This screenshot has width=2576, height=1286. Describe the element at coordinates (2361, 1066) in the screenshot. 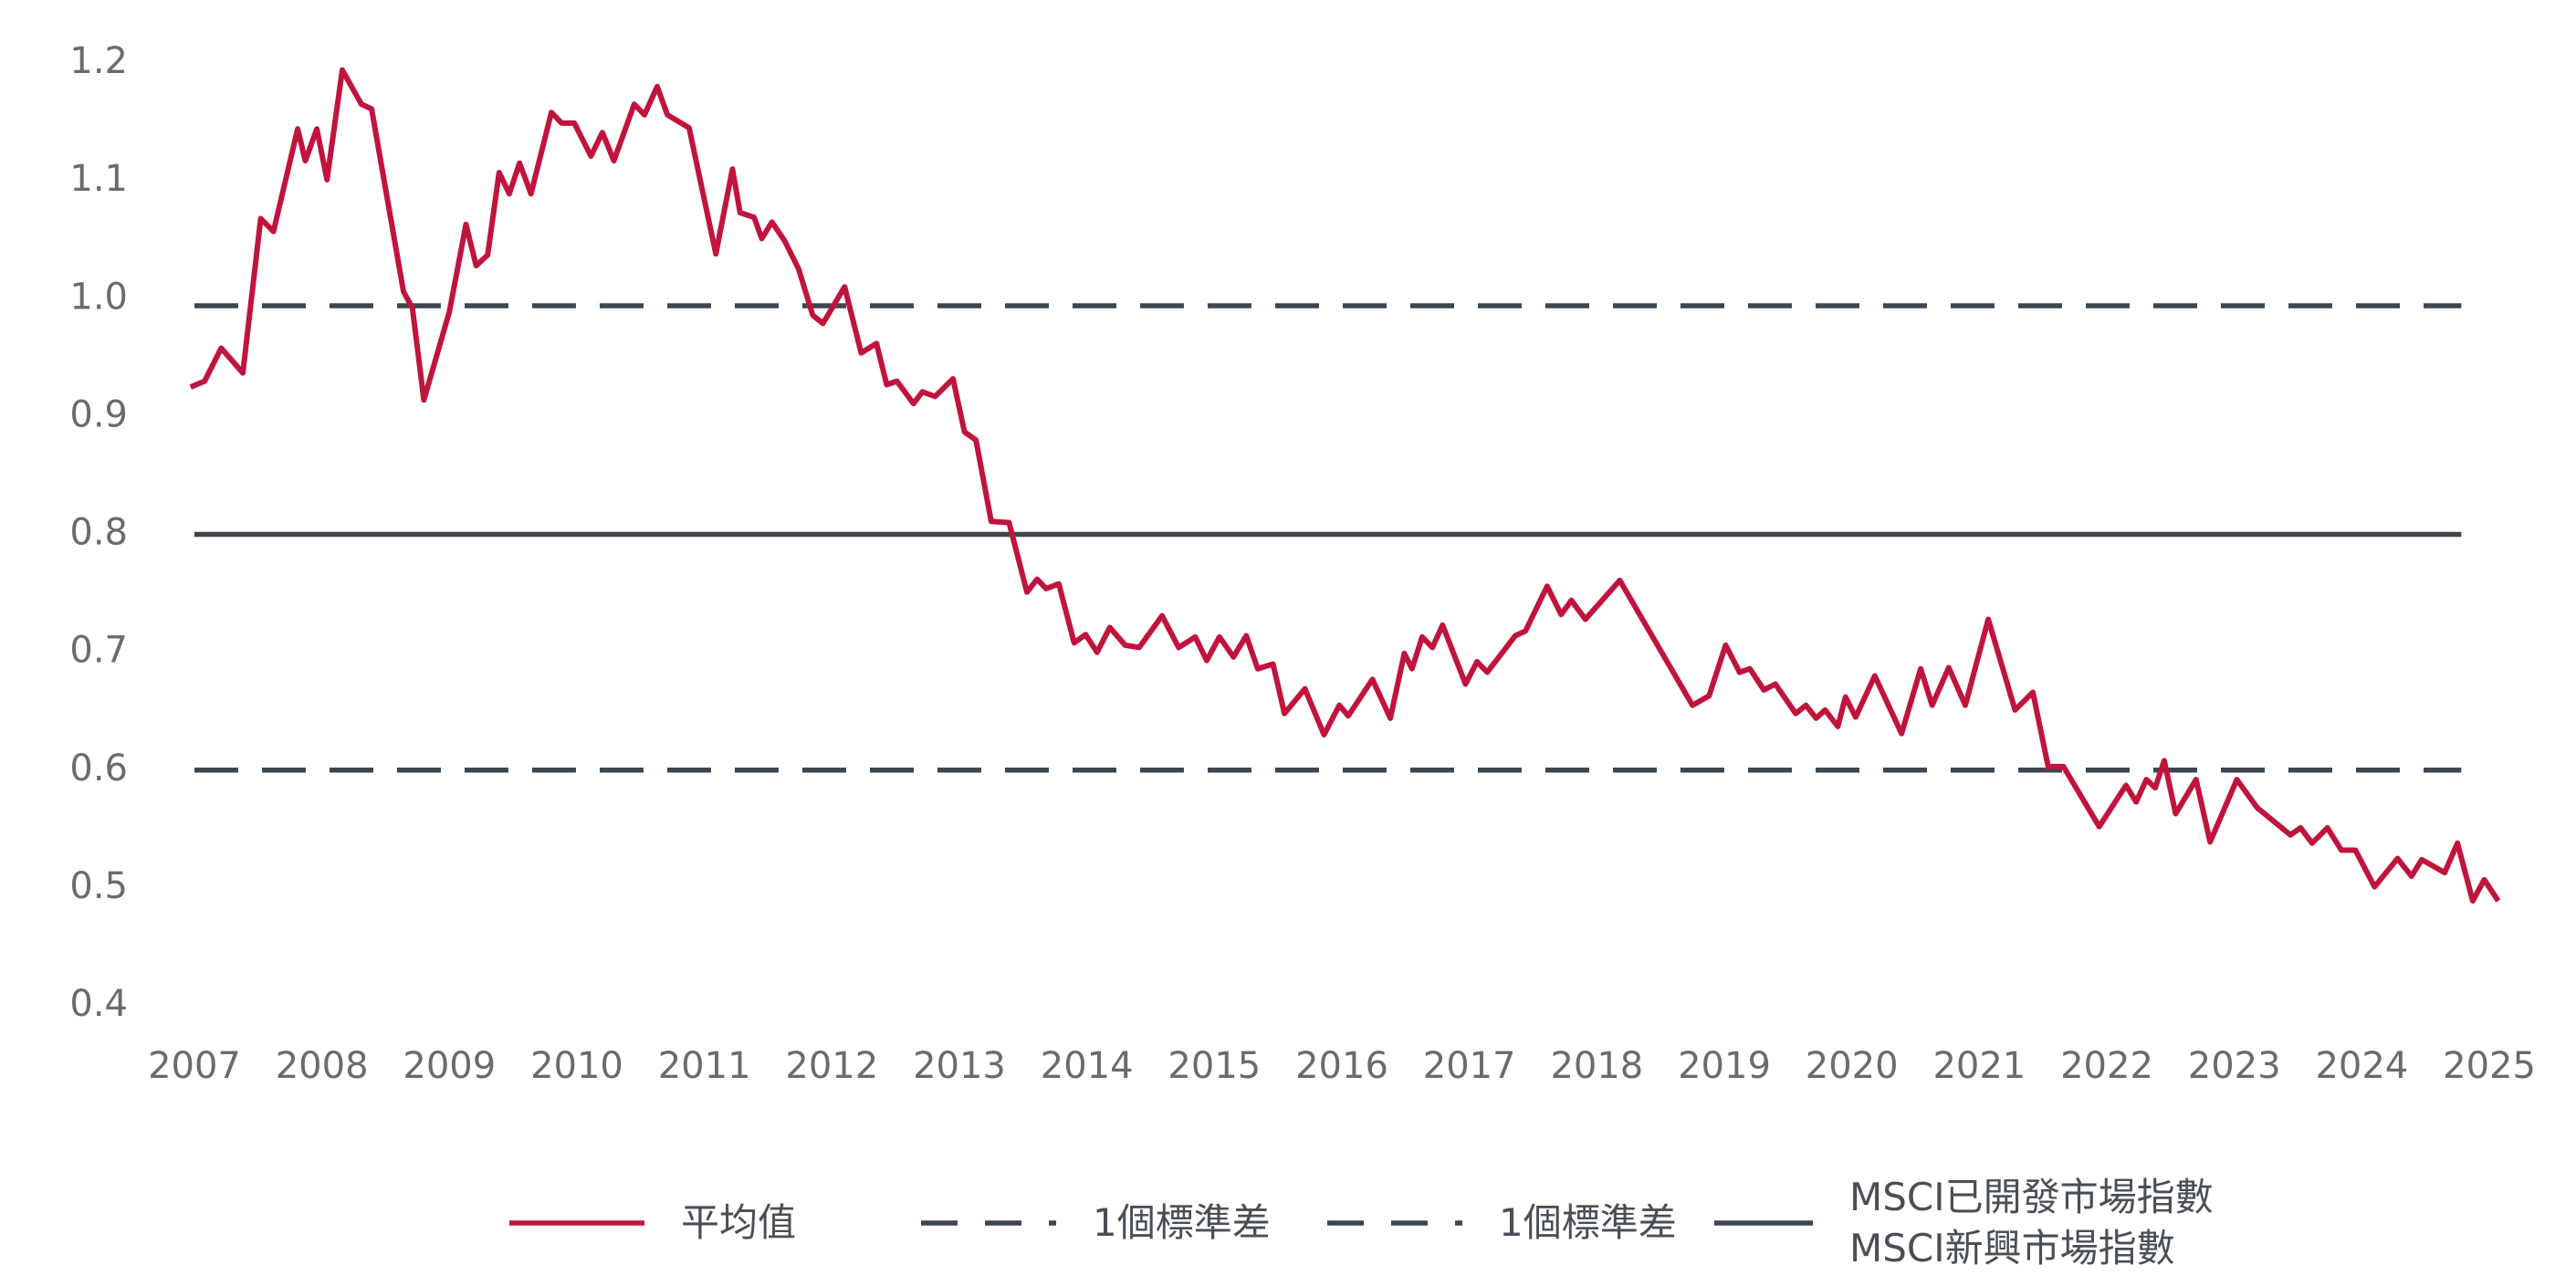

I see `x-tick-label: 2024` at that location.